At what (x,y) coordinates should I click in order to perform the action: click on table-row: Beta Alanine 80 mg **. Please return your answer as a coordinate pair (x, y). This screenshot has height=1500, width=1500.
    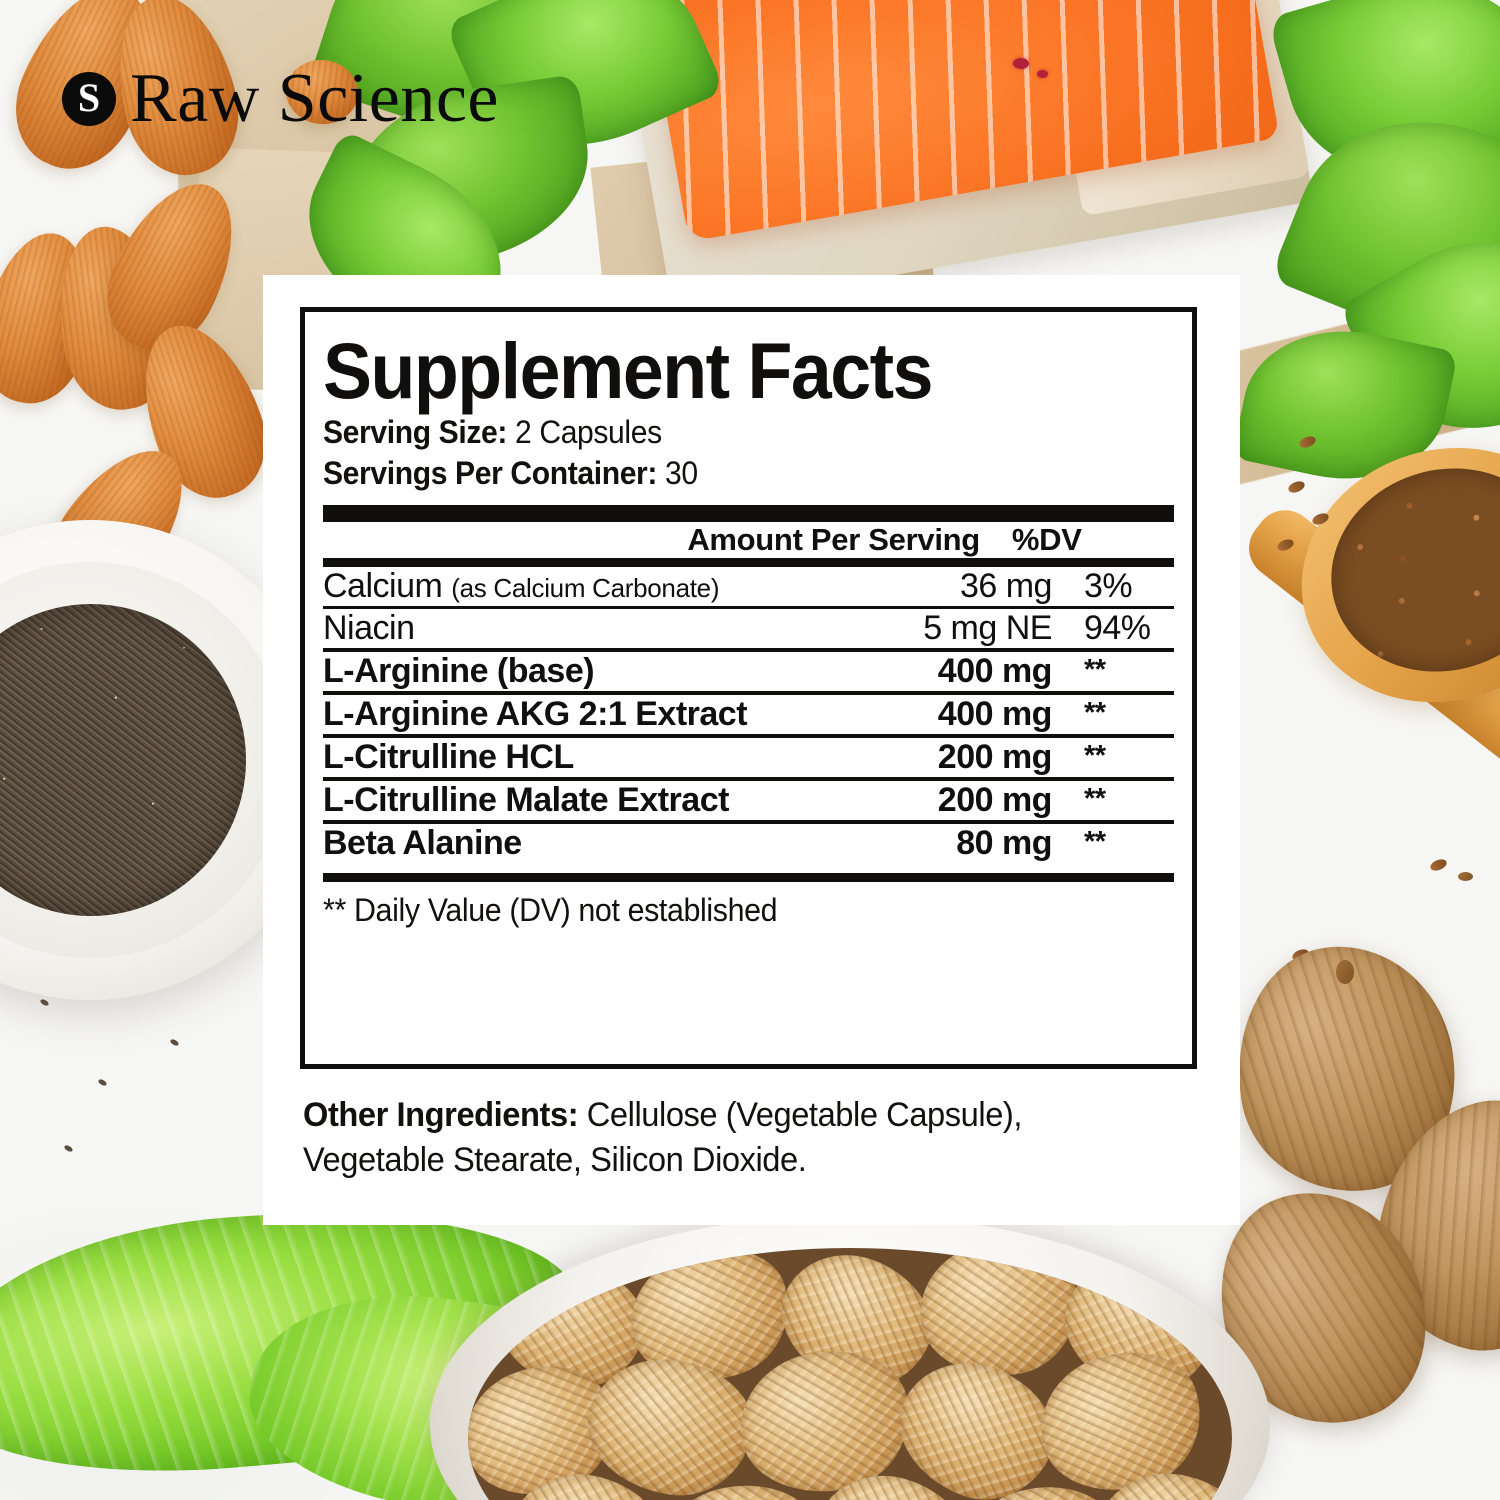
    Looking at the image, I should click on (748, 843).